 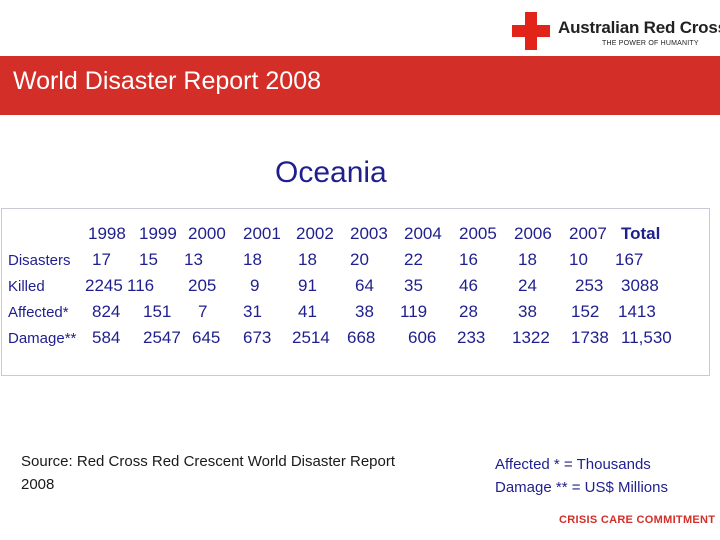 I want to click on table-cell: 9, so click(x=255, y=285).